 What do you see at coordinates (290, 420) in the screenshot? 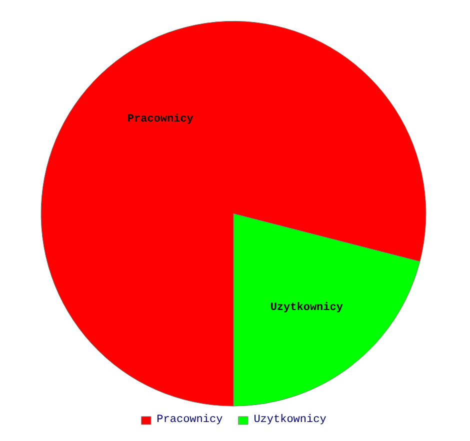
I see `legend-label: Uzytkownicy` at bounding box center [290, 420].